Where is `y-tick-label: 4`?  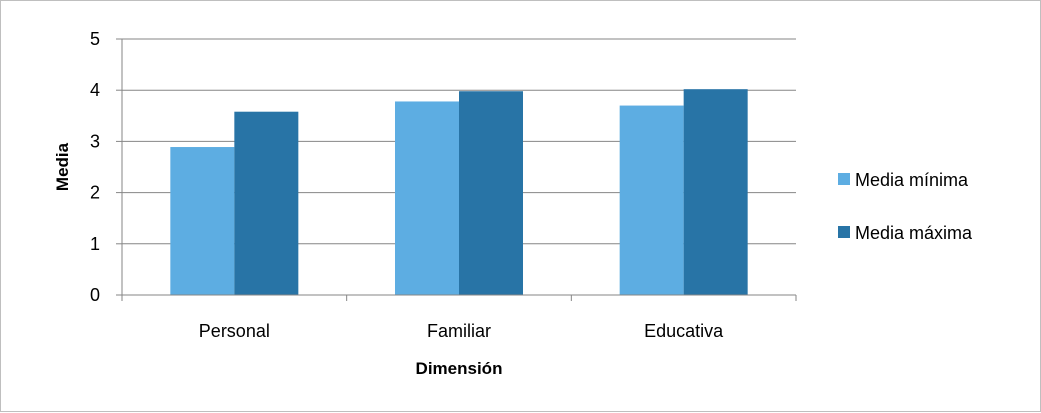
y-tick-label: 4 is located at coordinates (95, 90).